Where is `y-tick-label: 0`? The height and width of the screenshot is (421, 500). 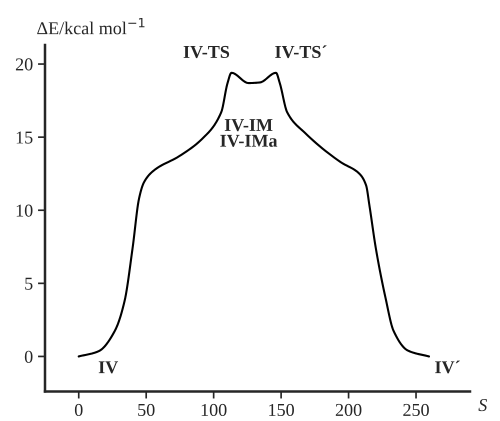
y-tick-label: 0 is located at coordinates (28, 356).